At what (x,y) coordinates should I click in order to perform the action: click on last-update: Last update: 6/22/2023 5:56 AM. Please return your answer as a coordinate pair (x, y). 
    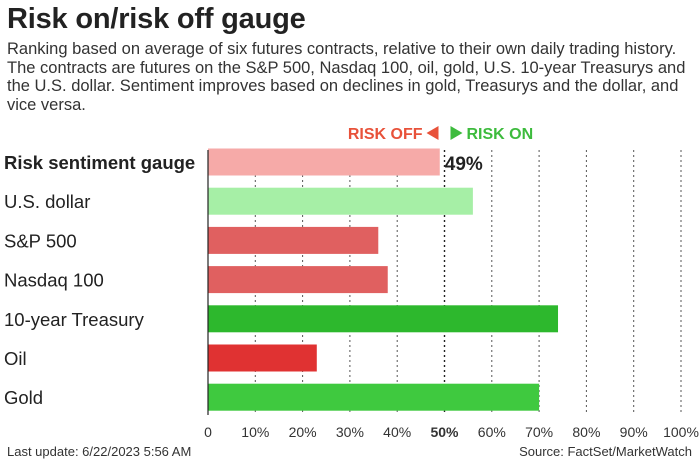
    Looking at the image, I should click on (99, 451).